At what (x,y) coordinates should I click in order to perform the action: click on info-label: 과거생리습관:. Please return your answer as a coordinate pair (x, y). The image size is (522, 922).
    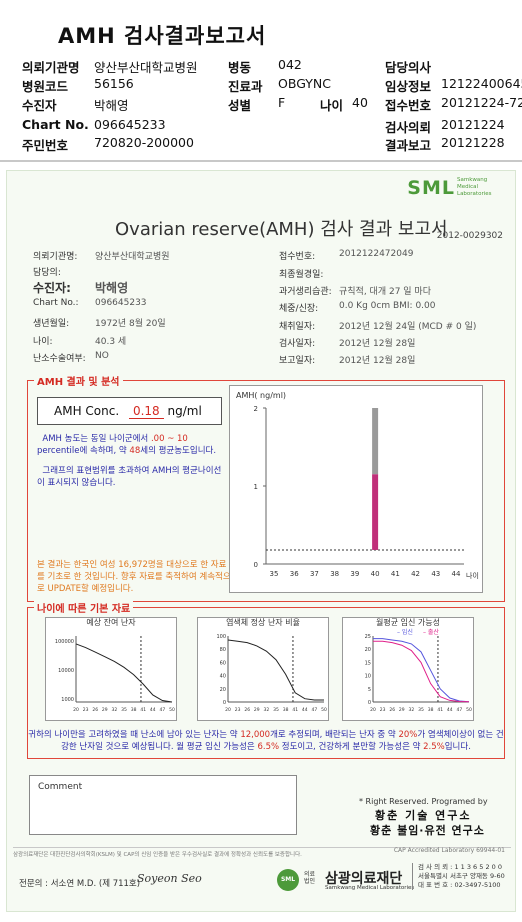
    Looking at the image, I should click on (305, 292).